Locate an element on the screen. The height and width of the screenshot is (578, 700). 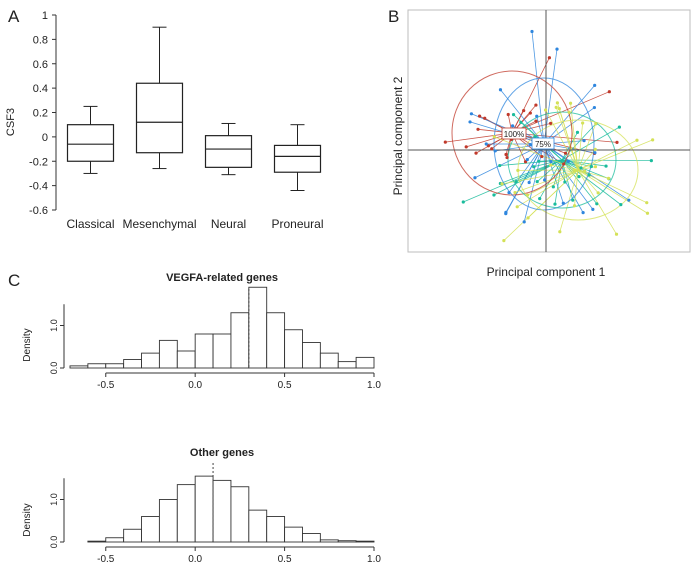
pca-ellipse-neural is located at coordinates (562, 160).